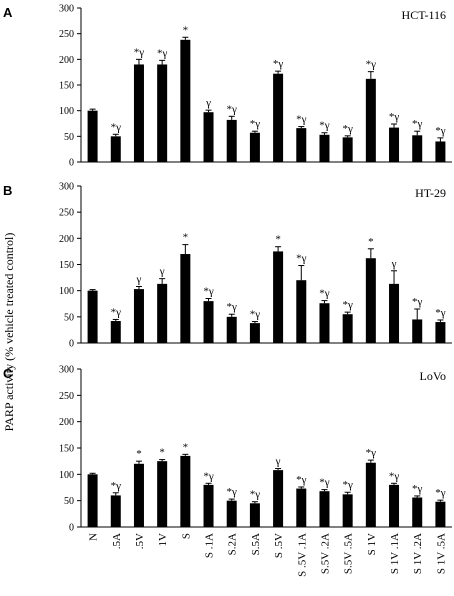 This screenshot has height=596, width=454. I want to click on x-tick-label: S .1A, so click(210, 545).